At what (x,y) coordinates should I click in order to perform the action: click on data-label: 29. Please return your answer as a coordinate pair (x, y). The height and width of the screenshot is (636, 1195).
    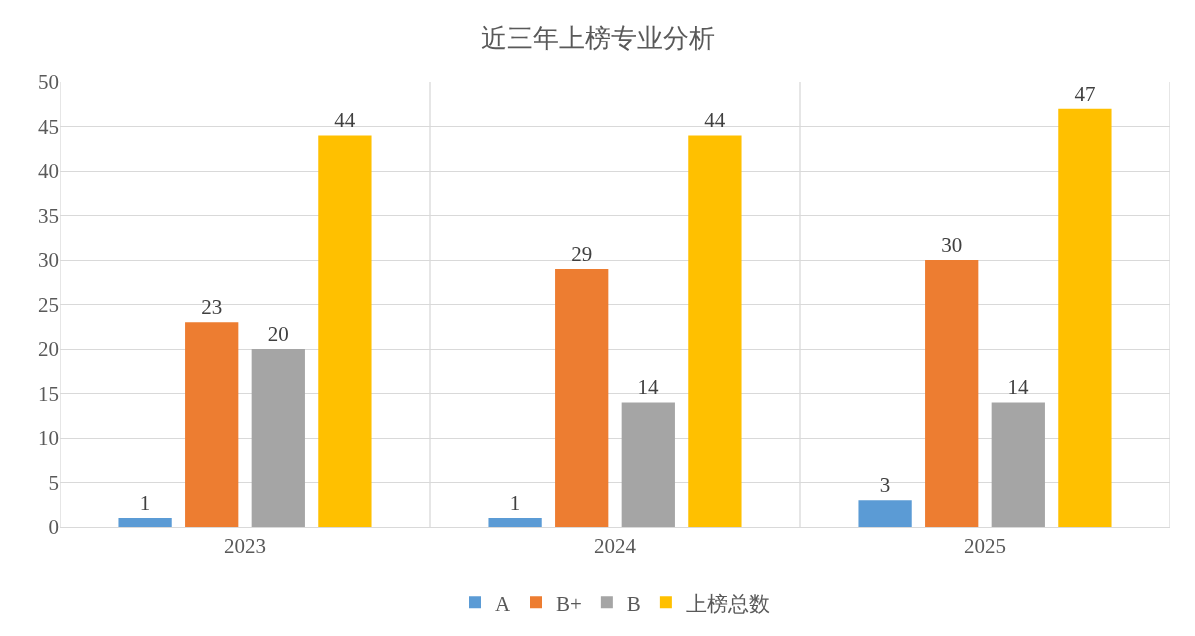
    Looking at the image, I should click on (582, 253).